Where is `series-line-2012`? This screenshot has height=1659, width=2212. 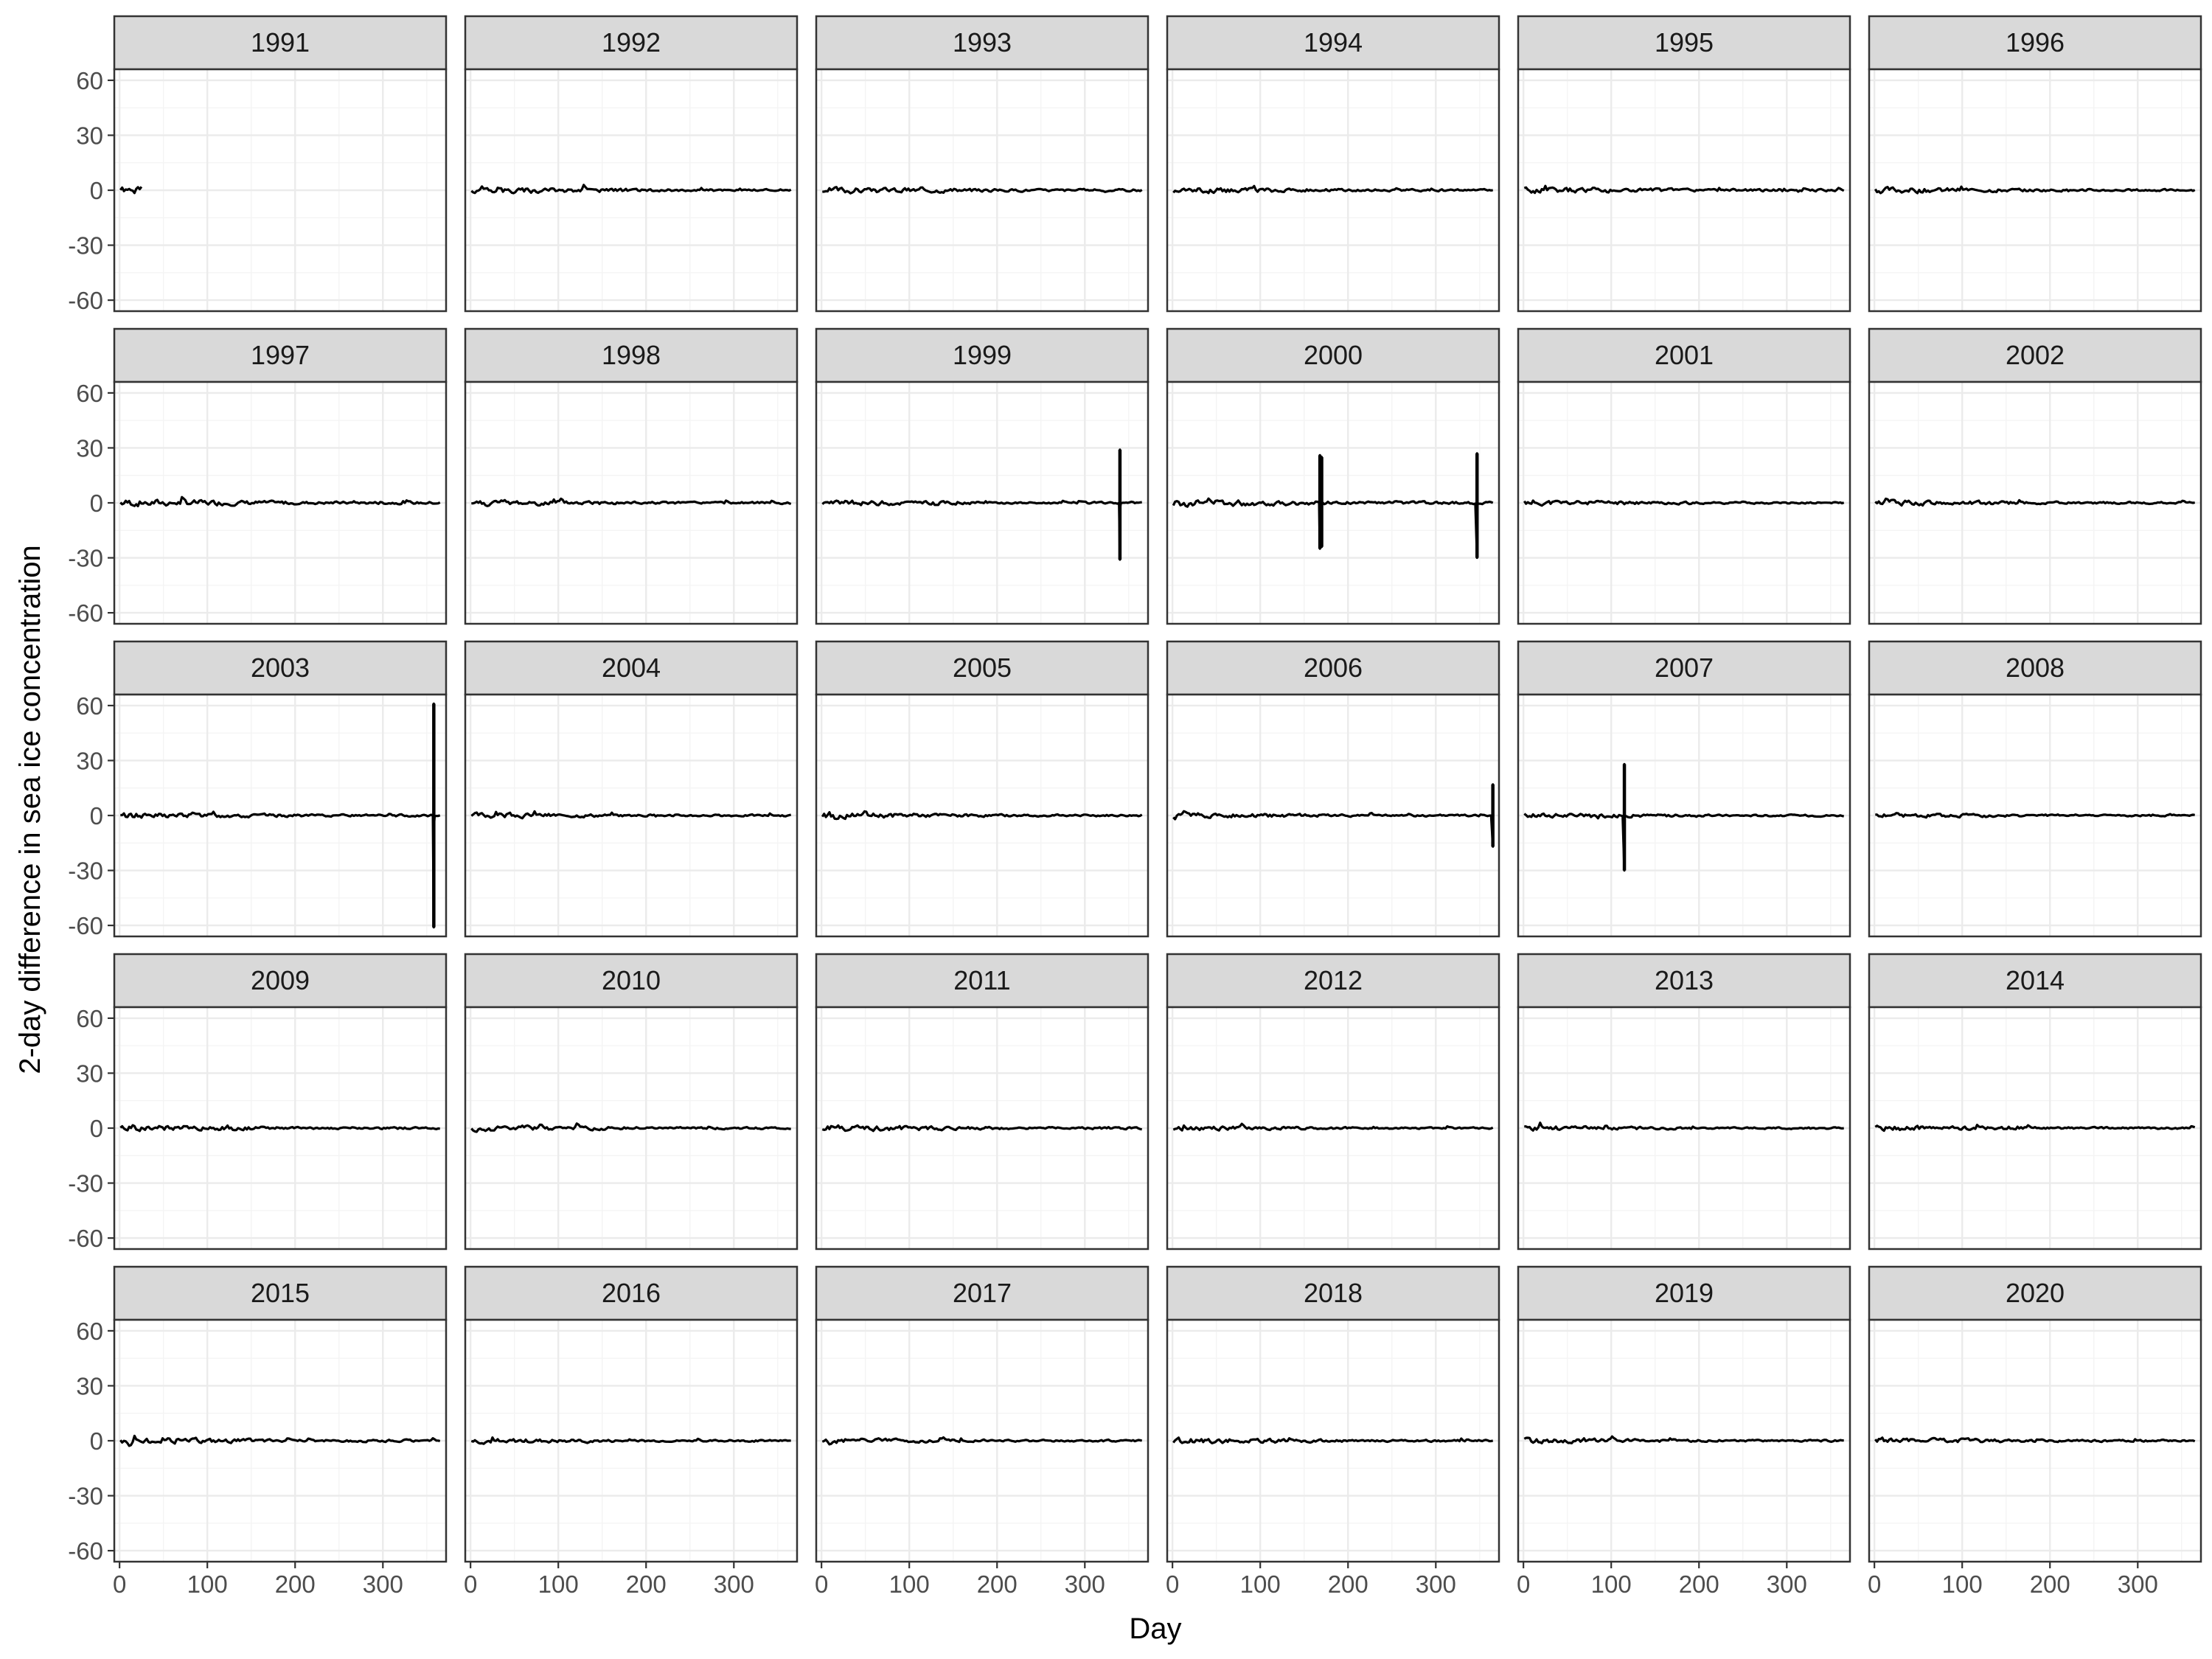
series-line-2012 is located at coordinates (1333, 1127).